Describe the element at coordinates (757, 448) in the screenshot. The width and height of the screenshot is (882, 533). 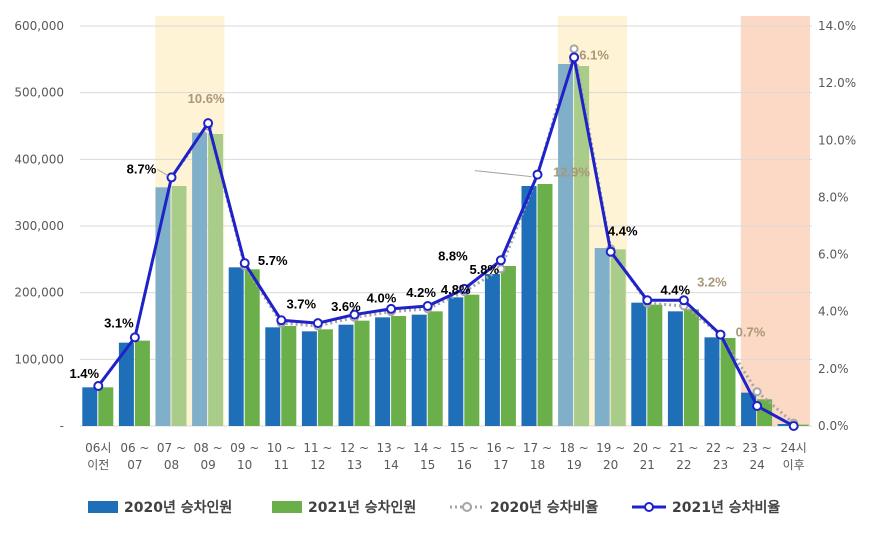
I see `x-tick-label: 23 ~` at that location.